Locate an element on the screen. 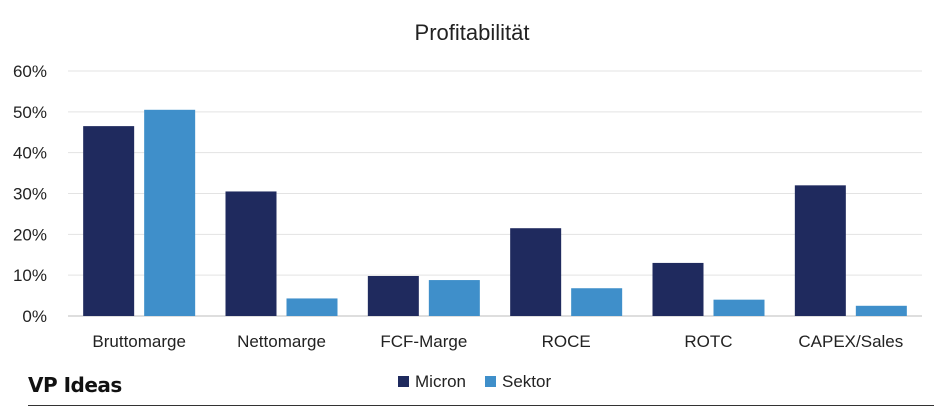  bar-micron-capex-sales is located at coordinates (820, 250).